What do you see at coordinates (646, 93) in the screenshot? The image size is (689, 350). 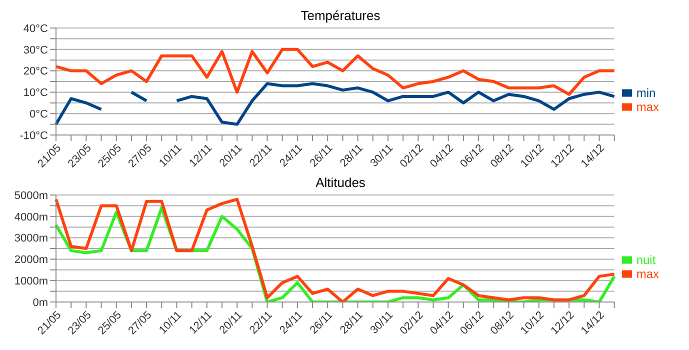 I see `legend-label: min` at bounding box center [646, 93].